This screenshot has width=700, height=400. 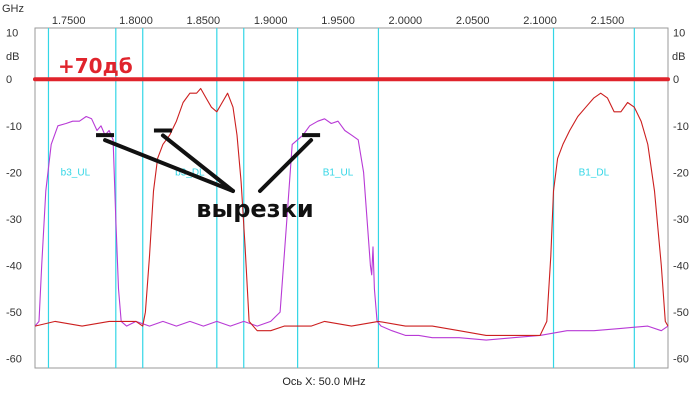 What do you see at coordinates (14, 173) in the screenshot?
I see `y-tick-label-left: -20` at bounding box center [14, 173].